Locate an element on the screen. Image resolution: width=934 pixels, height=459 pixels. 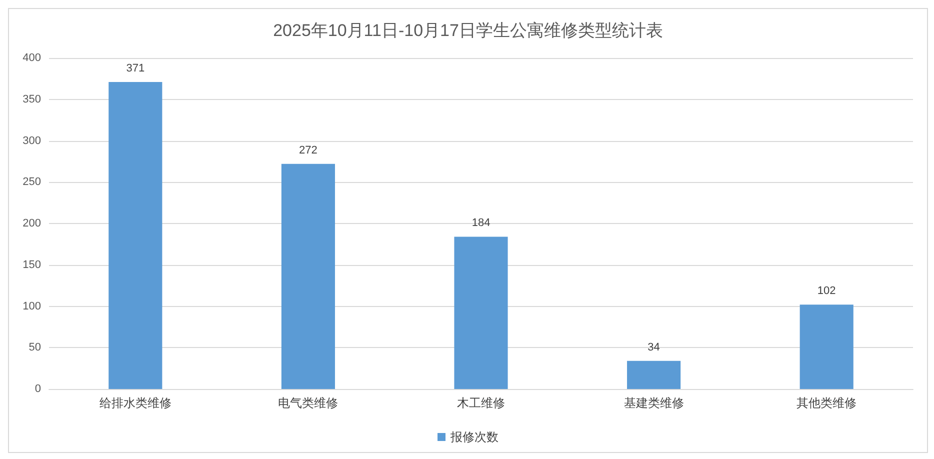
x-tick-label: 木工维修 is located at coordinates (481, 403).